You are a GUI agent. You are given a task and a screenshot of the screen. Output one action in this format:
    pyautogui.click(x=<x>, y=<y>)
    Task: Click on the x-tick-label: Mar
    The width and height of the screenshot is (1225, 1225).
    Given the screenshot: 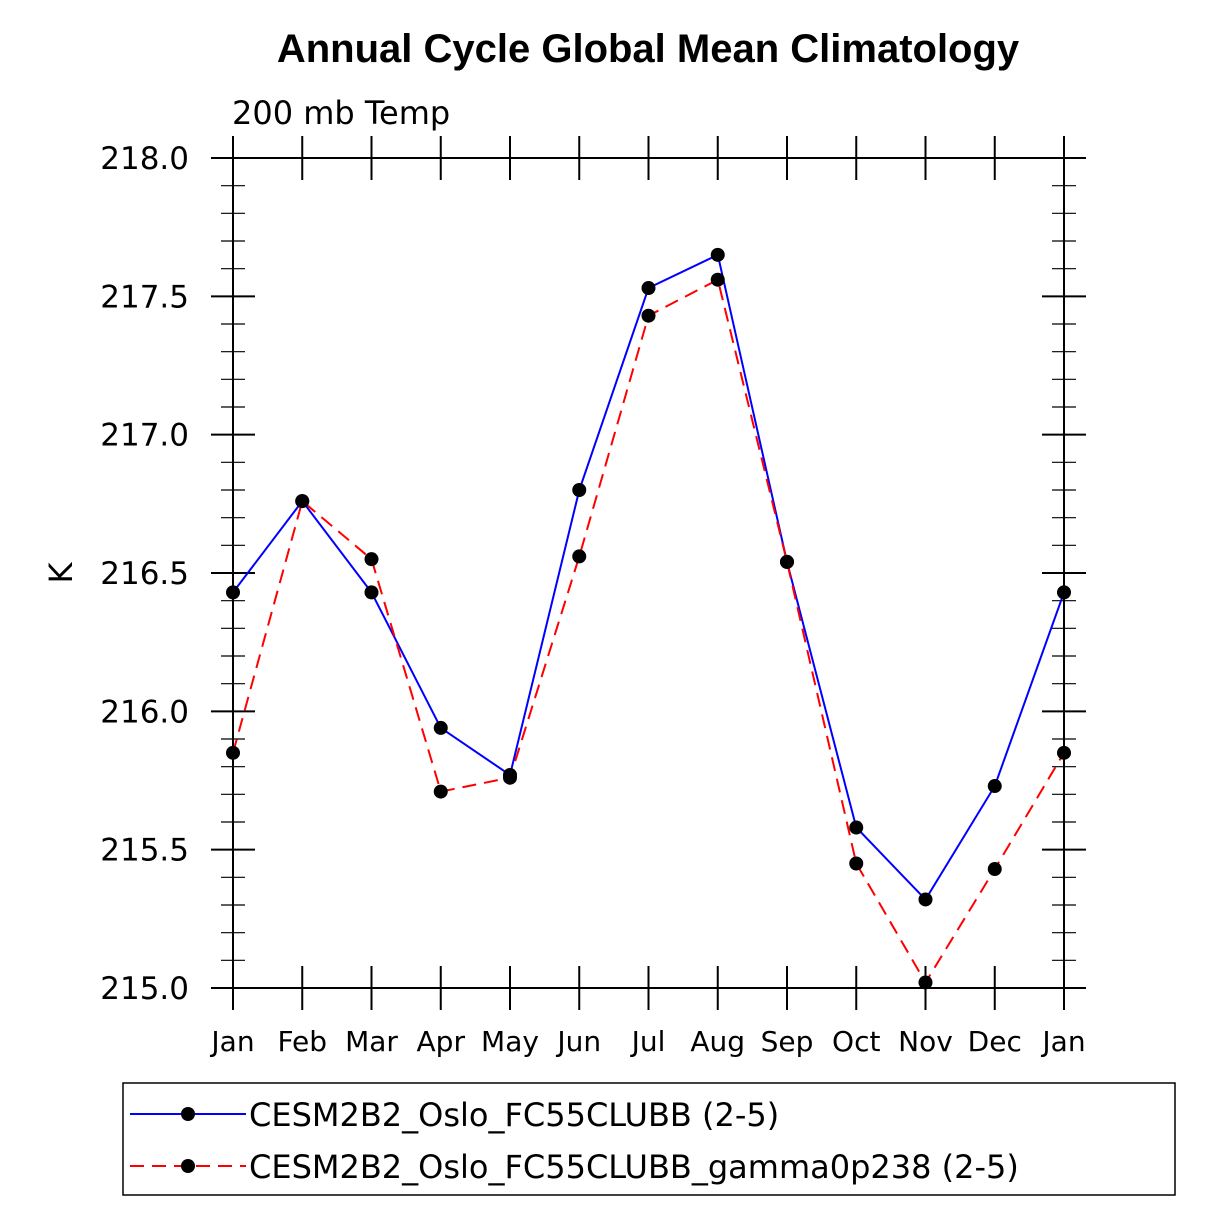 What is the action you would take?
    pyautogui.click(x=371, y=1041)
    